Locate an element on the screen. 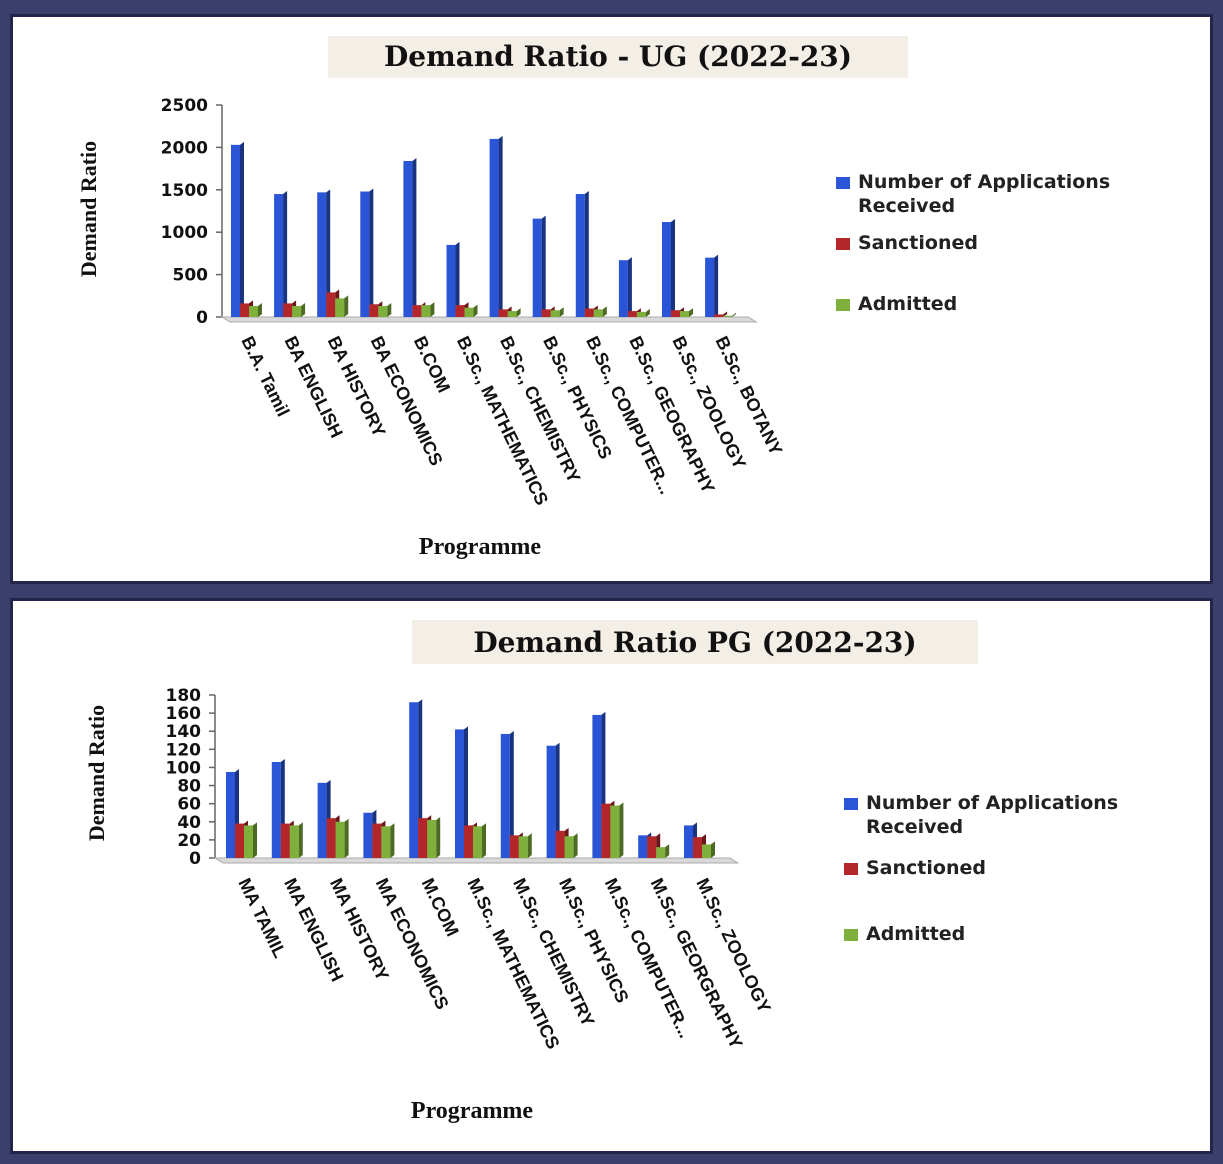 The width and height of the screenshot is (1223, 1164). y-tick-label: 120 is located at coordinates (184, 750).